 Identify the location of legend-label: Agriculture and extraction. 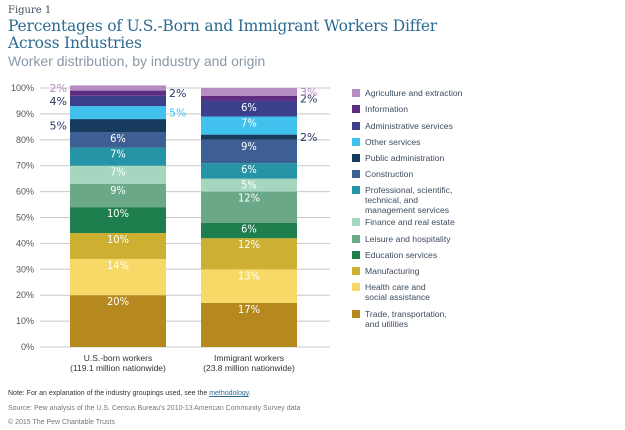
(414, 93).